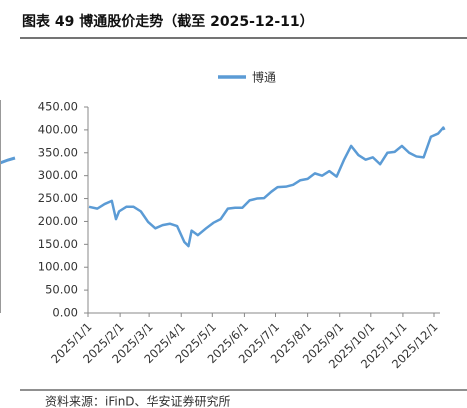 The height and width of the screenshot is (408, 467). What do you see at coordinates (58, 175) in the screenshot?
I see `y-tick-label: 300.00` at bounding box center [58, 175].